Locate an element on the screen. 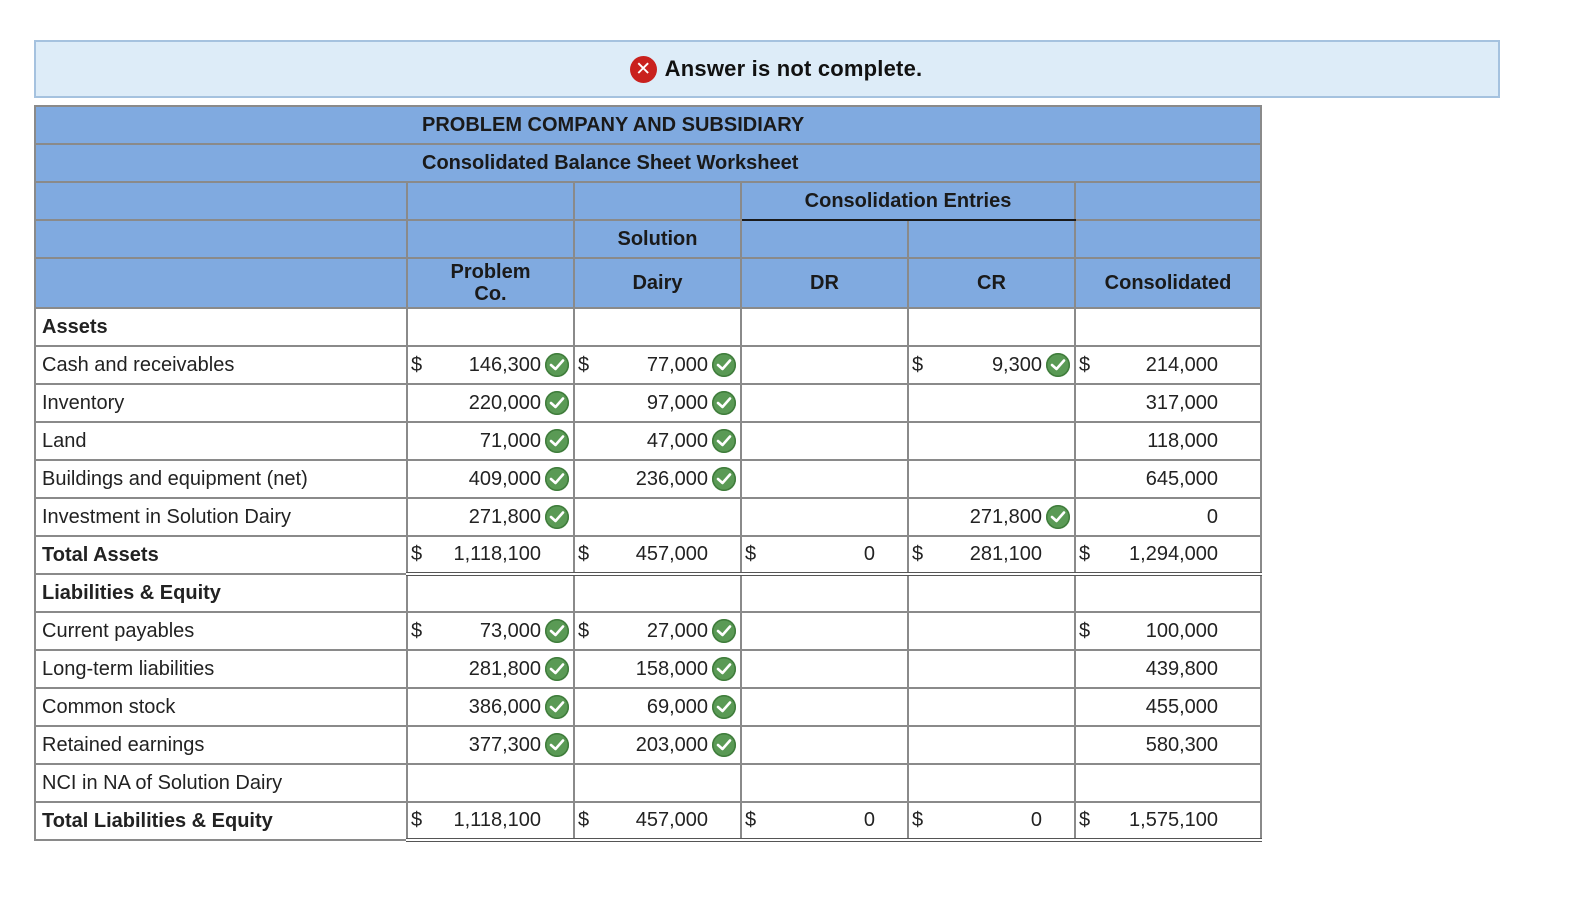 The height and width of the screenshot is (918, 1594). problem-co-header: Problem Co. is located at coordinates (490, 283).